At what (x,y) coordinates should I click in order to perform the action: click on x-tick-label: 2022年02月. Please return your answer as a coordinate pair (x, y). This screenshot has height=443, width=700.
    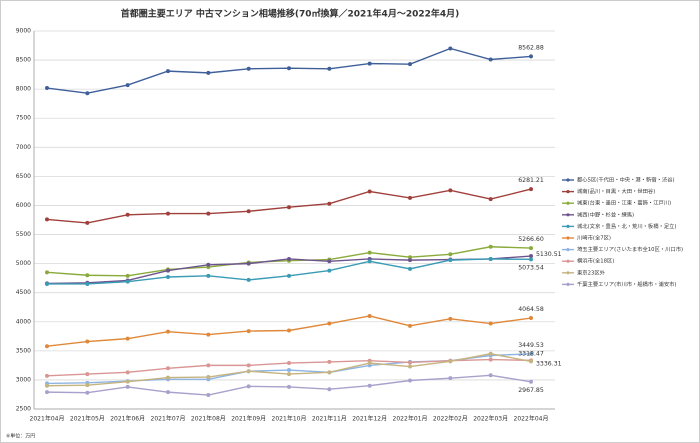
    Looking at the image, I should click on (450, 419).